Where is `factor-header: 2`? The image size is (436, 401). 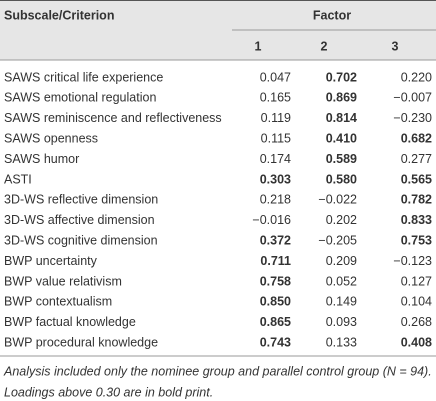 factor-header: 2 is located at coordinates (324, 46).